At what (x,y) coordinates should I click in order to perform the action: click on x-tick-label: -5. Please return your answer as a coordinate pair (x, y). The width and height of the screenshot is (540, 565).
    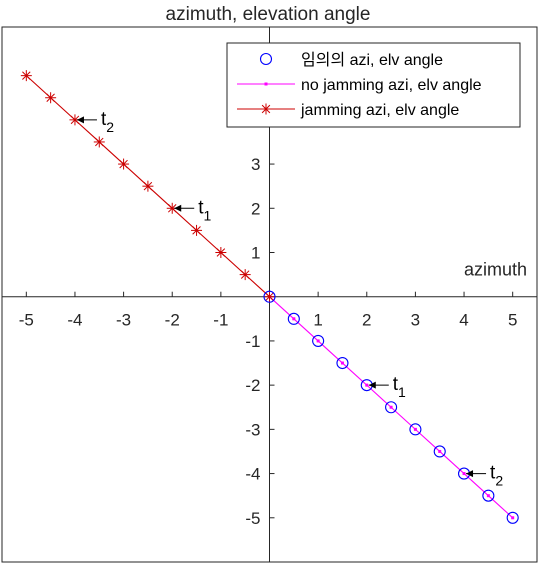
    Looking at the image, I should click on (26, 320).